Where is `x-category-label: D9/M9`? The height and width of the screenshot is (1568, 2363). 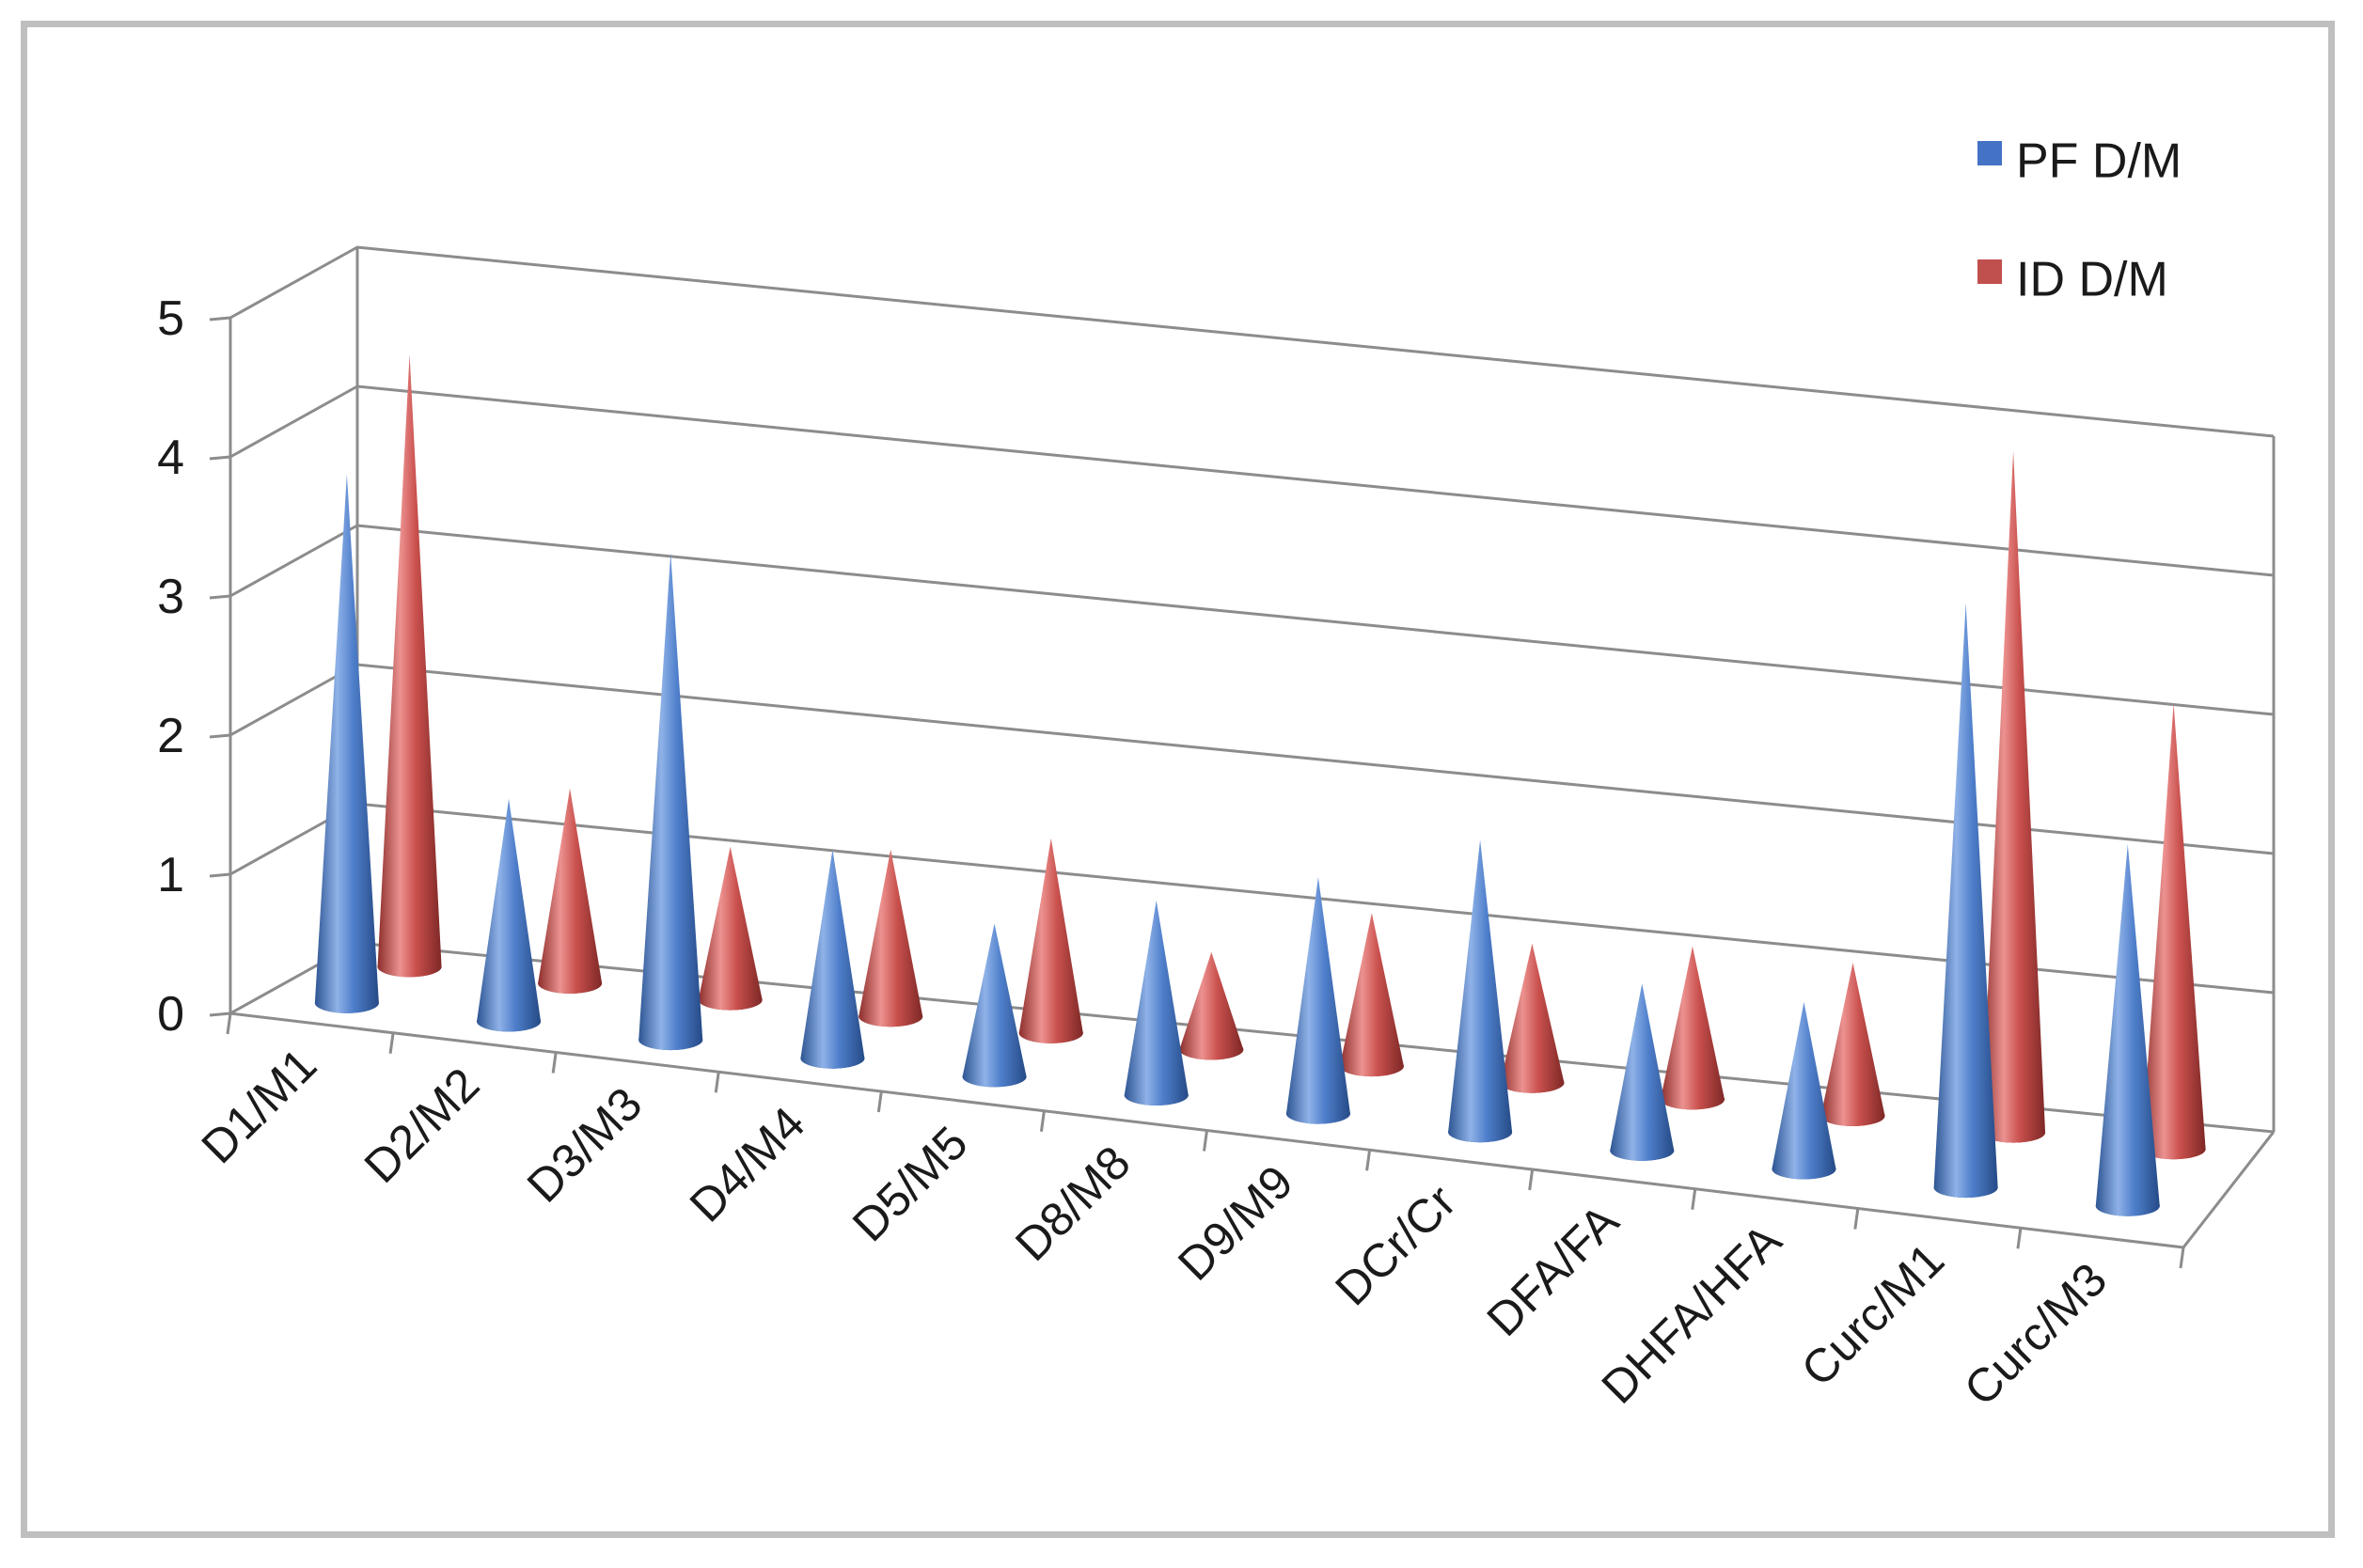
x-category-label: D9/M9 is located at coordinates (1235, 1223).